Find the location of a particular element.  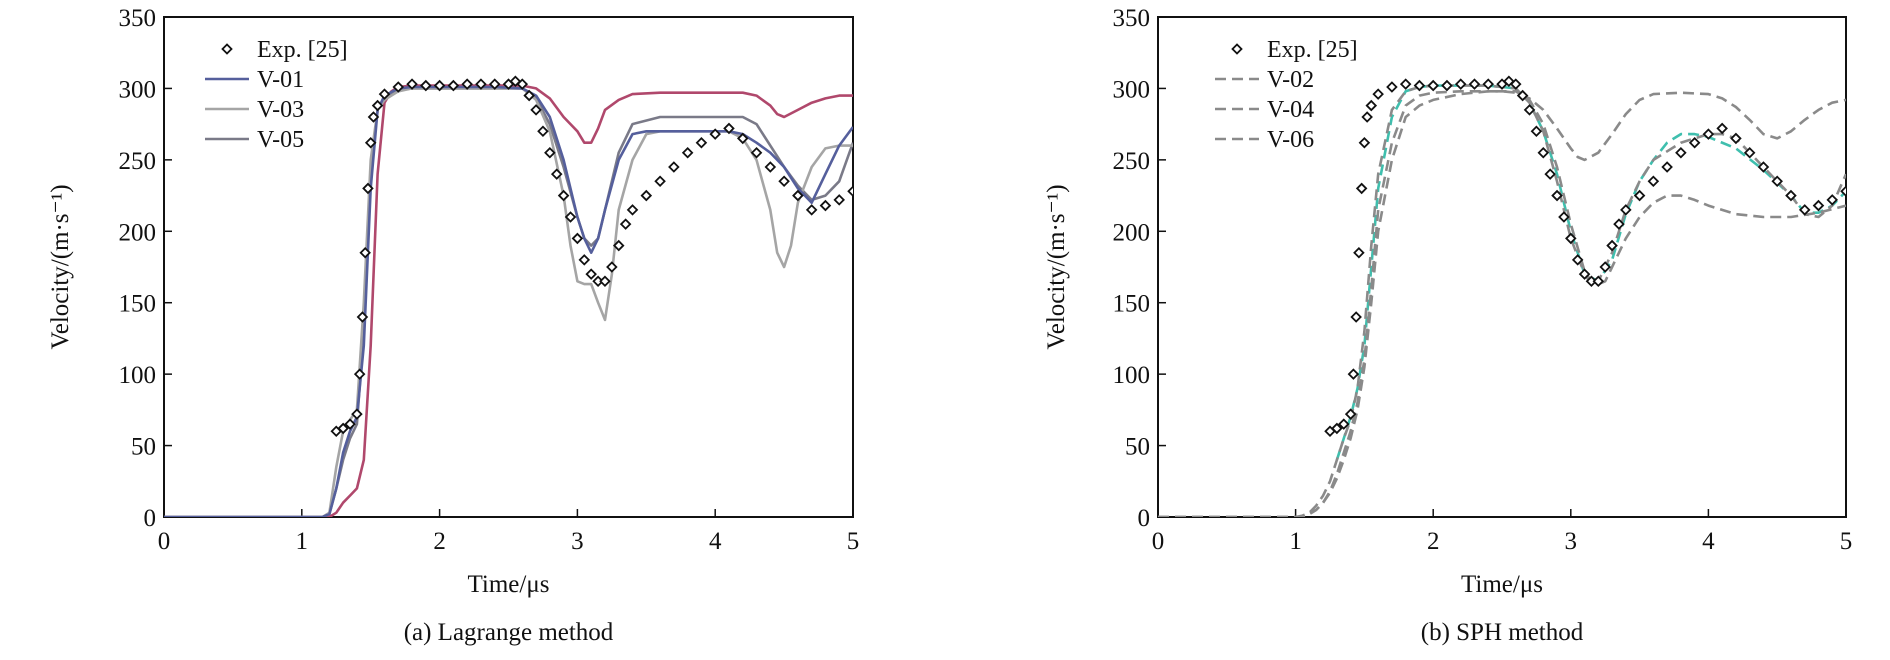

panel-caption: (b) SPH method is located at coordinates (1502, 632).